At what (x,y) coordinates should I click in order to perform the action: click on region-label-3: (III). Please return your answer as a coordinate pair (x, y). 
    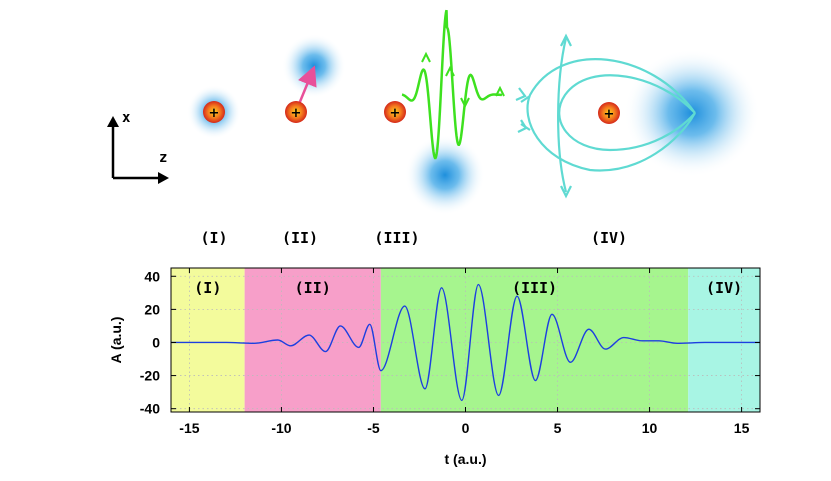
    Looking at the image, I should click on (534, 288).